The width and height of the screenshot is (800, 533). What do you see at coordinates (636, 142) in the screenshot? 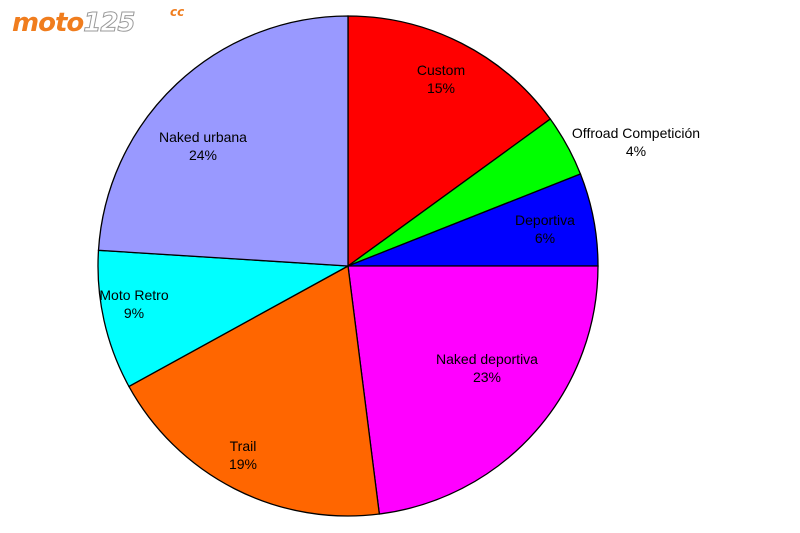
I see `slice-label: Offroad Competición 4%` at bounding box center [636, 142].